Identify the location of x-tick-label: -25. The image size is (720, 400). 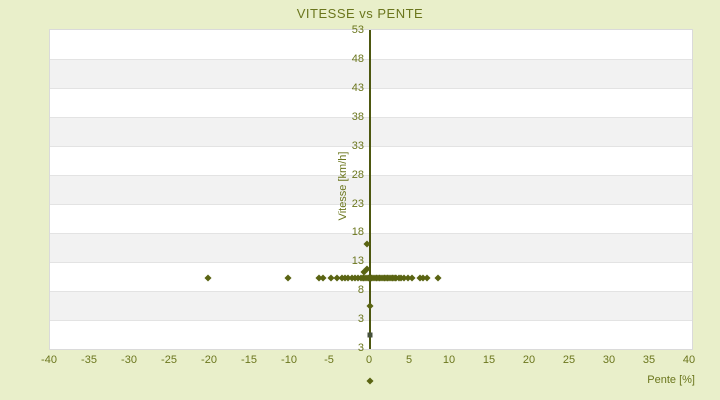
(169, 360).